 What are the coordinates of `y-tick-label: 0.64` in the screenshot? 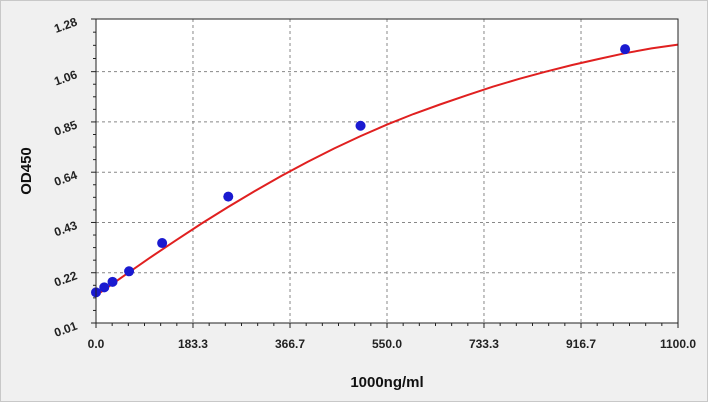 It's located at (65, 178).